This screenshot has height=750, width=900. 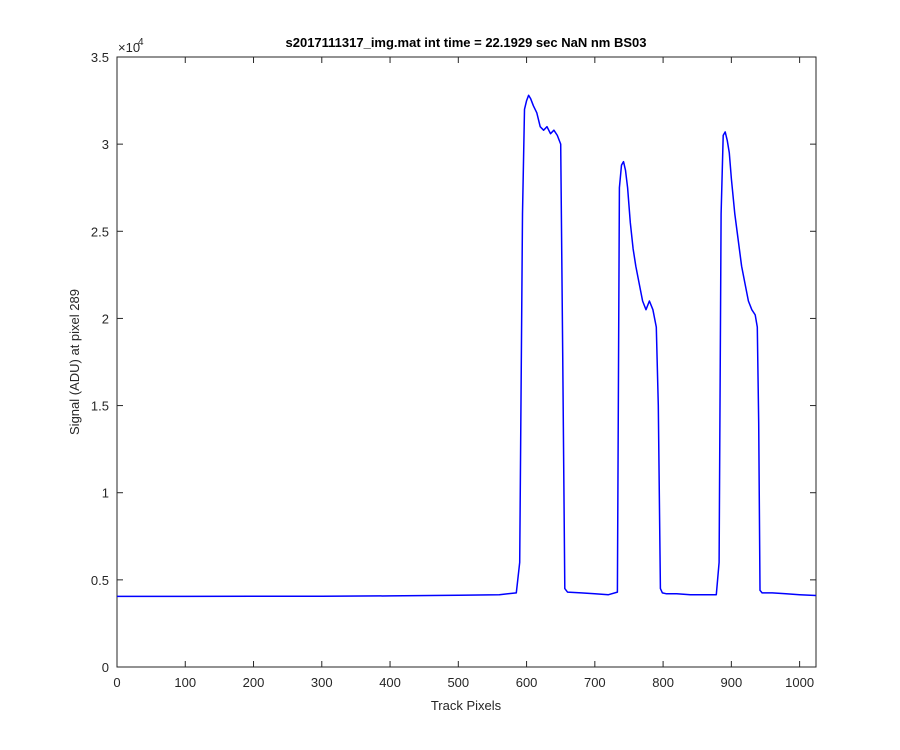 I want to click on x-tick-label: 700, so click(x=595, y=682).